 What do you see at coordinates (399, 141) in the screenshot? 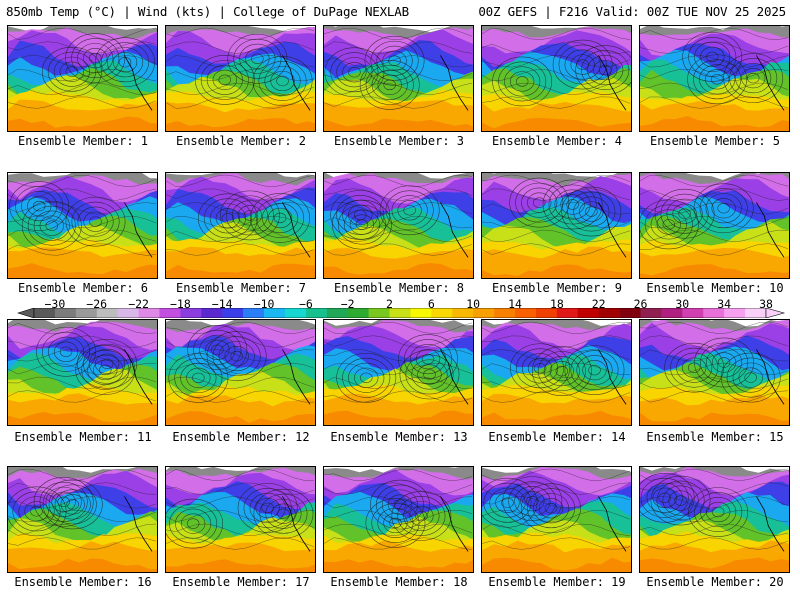
I see `ensemble-member-label: Ensemble Member: 3` at bounding box center [399, 141].